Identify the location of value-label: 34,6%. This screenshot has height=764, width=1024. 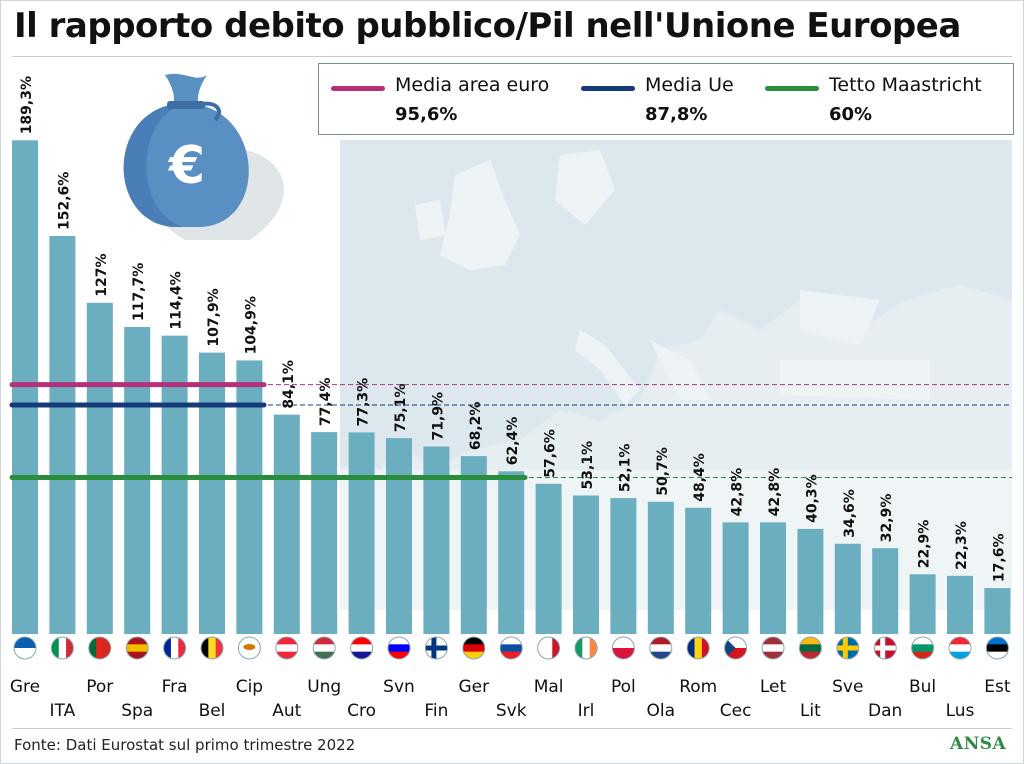
(850, 513).